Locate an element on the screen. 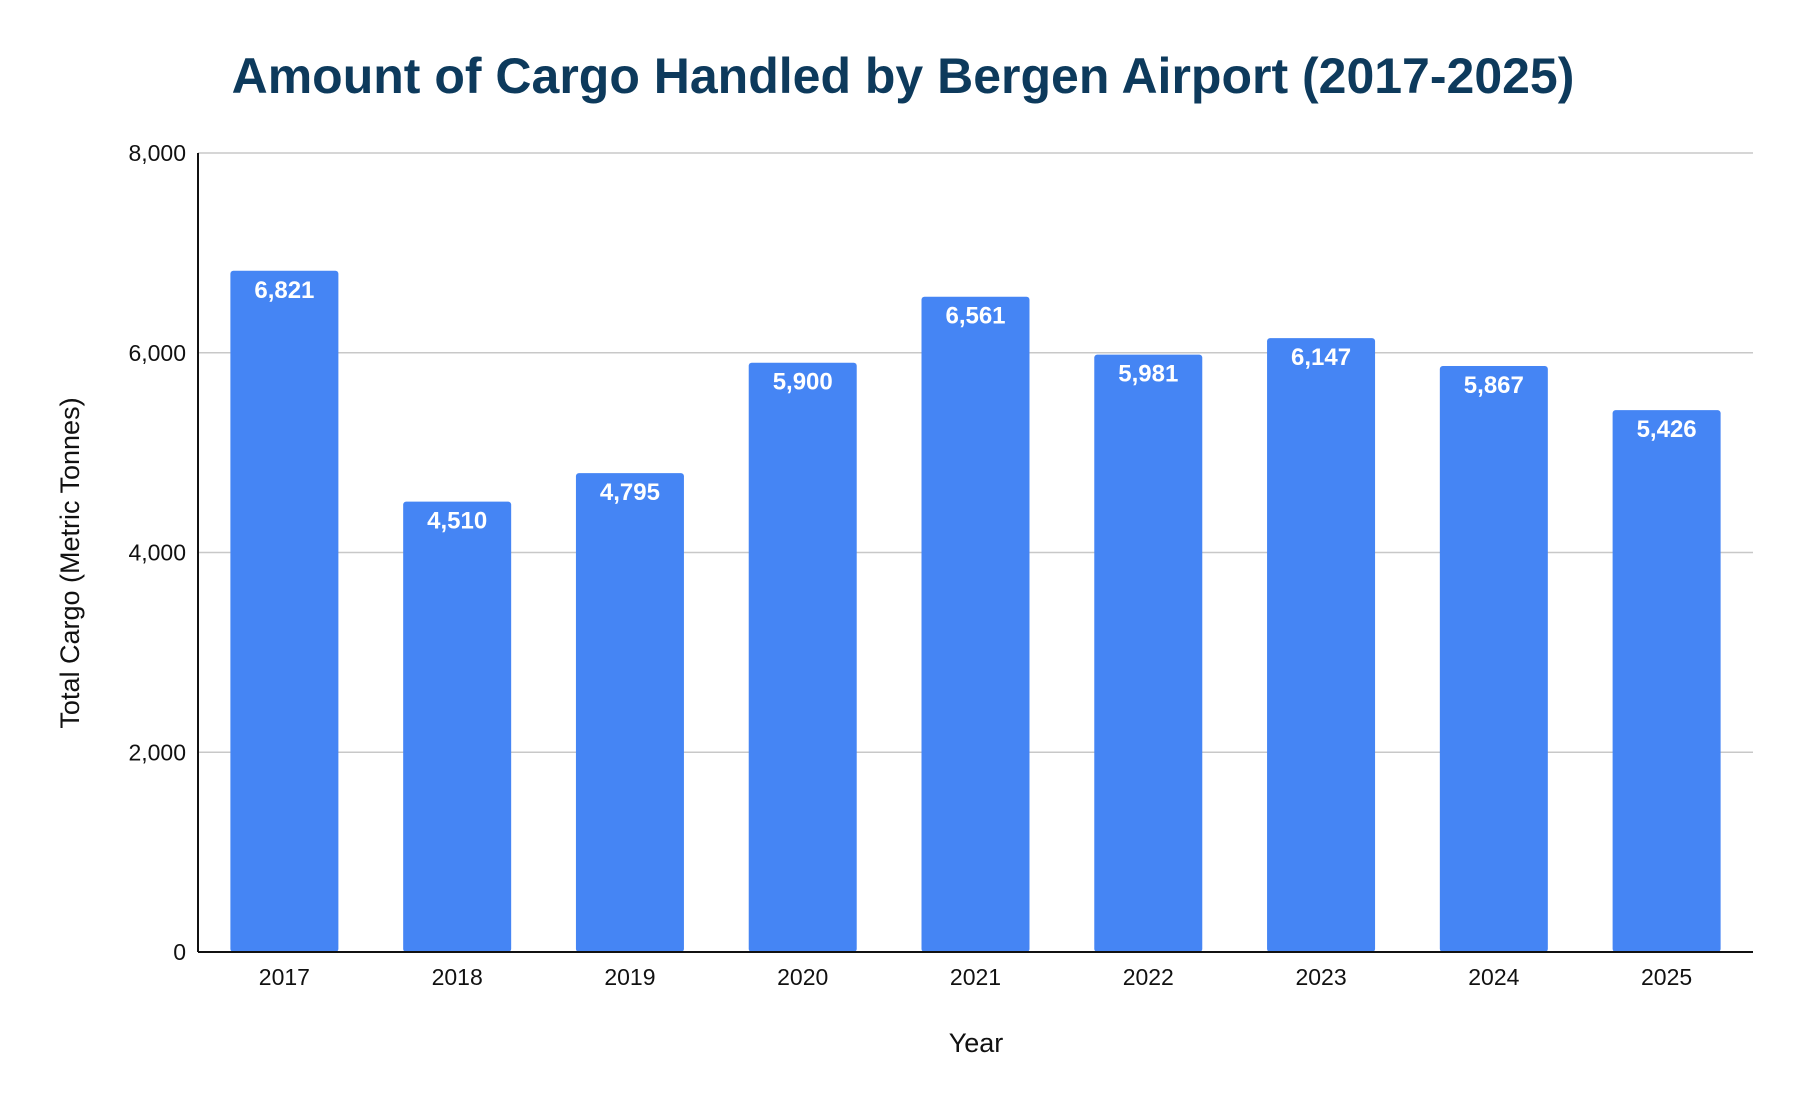 This screenshot has width=1798, height=1108. bar-2024 is located at coordinates (1493, 659).